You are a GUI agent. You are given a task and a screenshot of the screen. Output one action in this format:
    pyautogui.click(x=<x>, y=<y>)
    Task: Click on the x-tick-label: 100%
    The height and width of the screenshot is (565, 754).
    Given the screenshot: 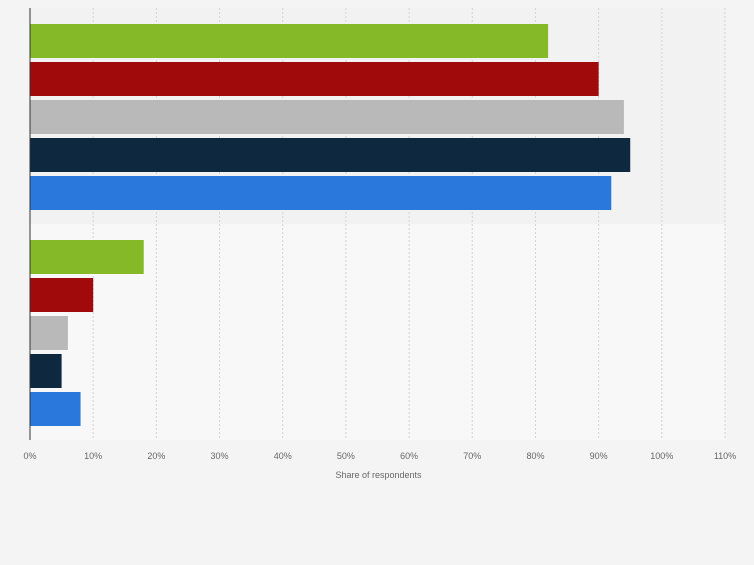 What is the action you would take?
    pyautogui.click(x=661, y=456)
    